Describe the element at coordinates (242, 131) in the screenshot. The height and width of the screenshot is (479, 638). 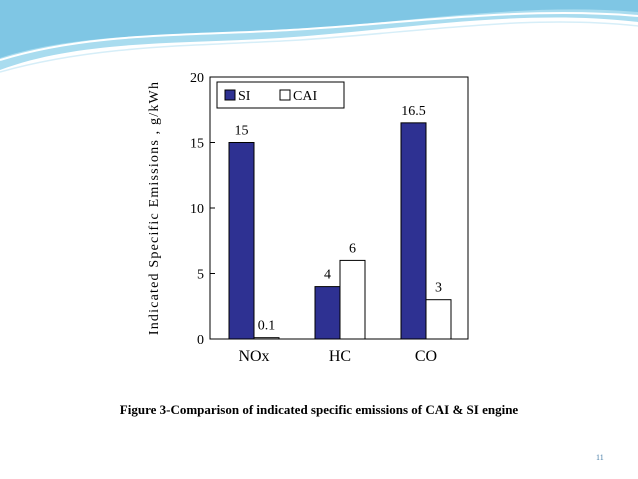
I see `data-label: 15` at that location.